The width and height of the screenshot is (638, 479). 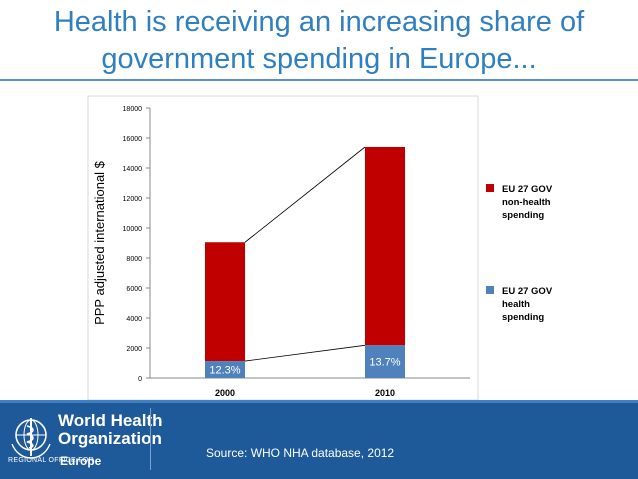 What do you see at coordinates (133, 199) in the screenshot?
I see `y-tick-label: 12000` at bounding box center [133, 199].